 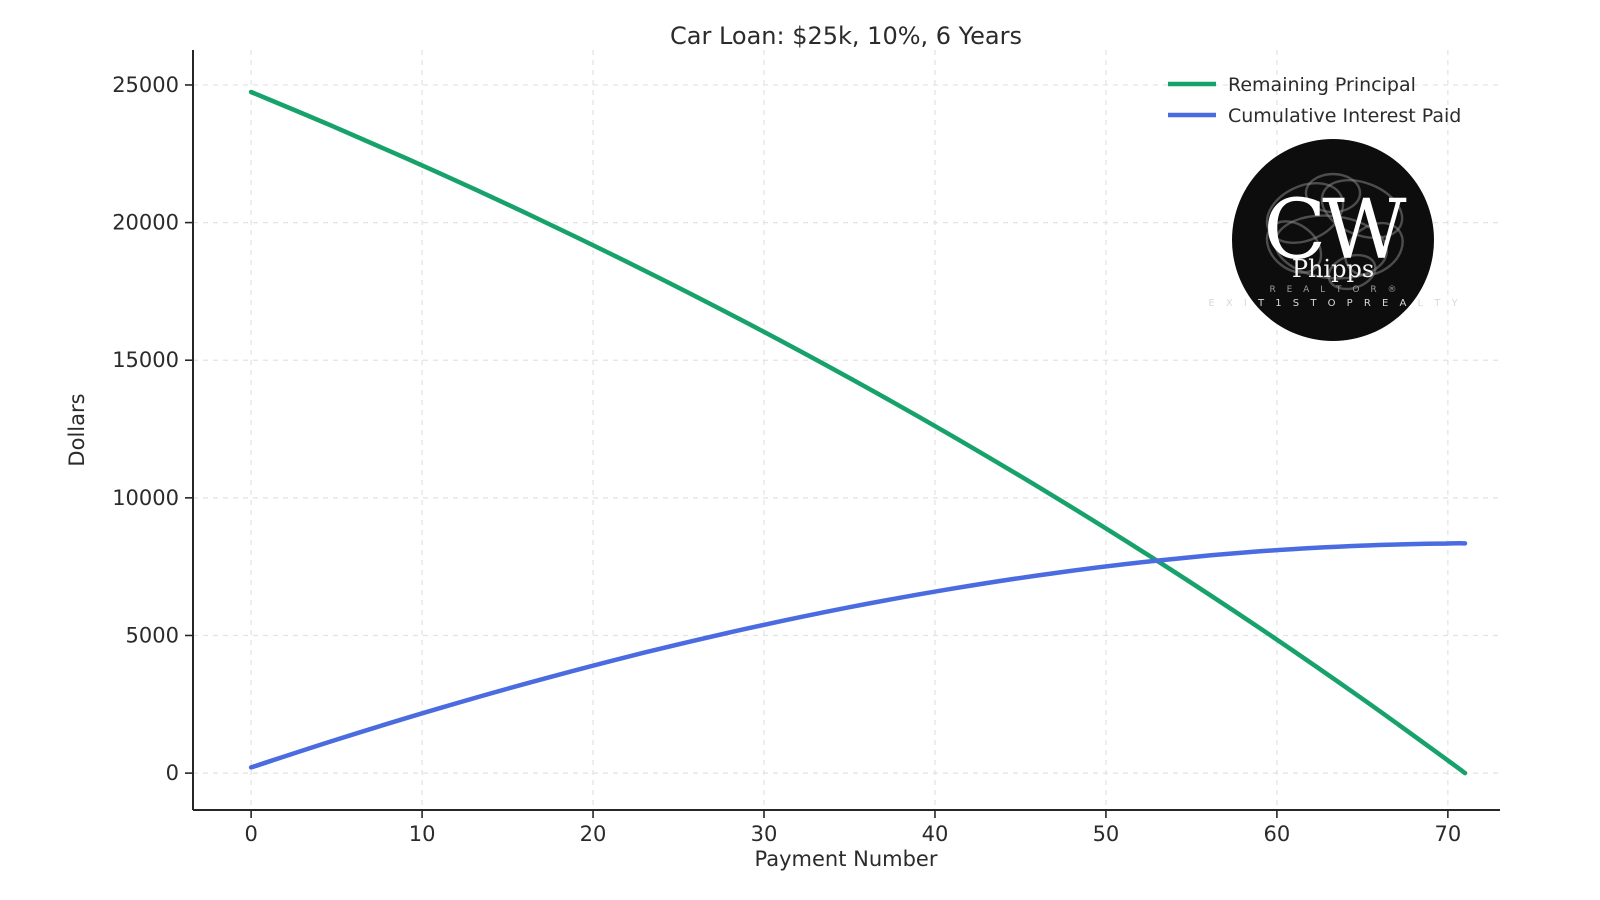 What do you see at coordinates (593, 834) in the screenshot?
I see `x-tick-label: 20` at bounding box center [593, 834].